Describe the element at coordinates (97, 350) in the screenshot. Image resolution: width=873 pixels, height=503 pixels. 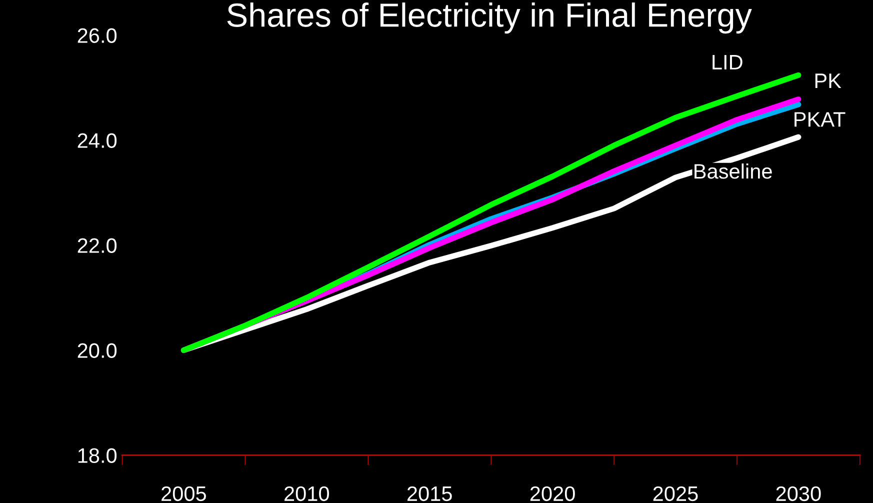
I see `y-tick-label: 20.0` at that location.